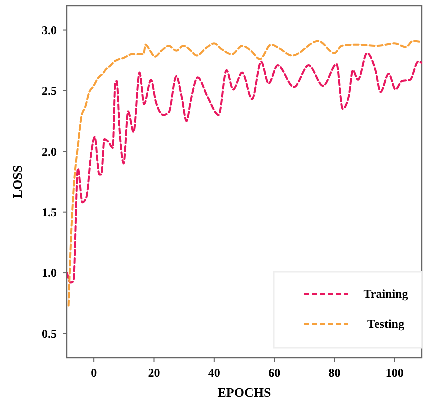  I want to click on y-tick-label: 3.0, so click(49, 30).